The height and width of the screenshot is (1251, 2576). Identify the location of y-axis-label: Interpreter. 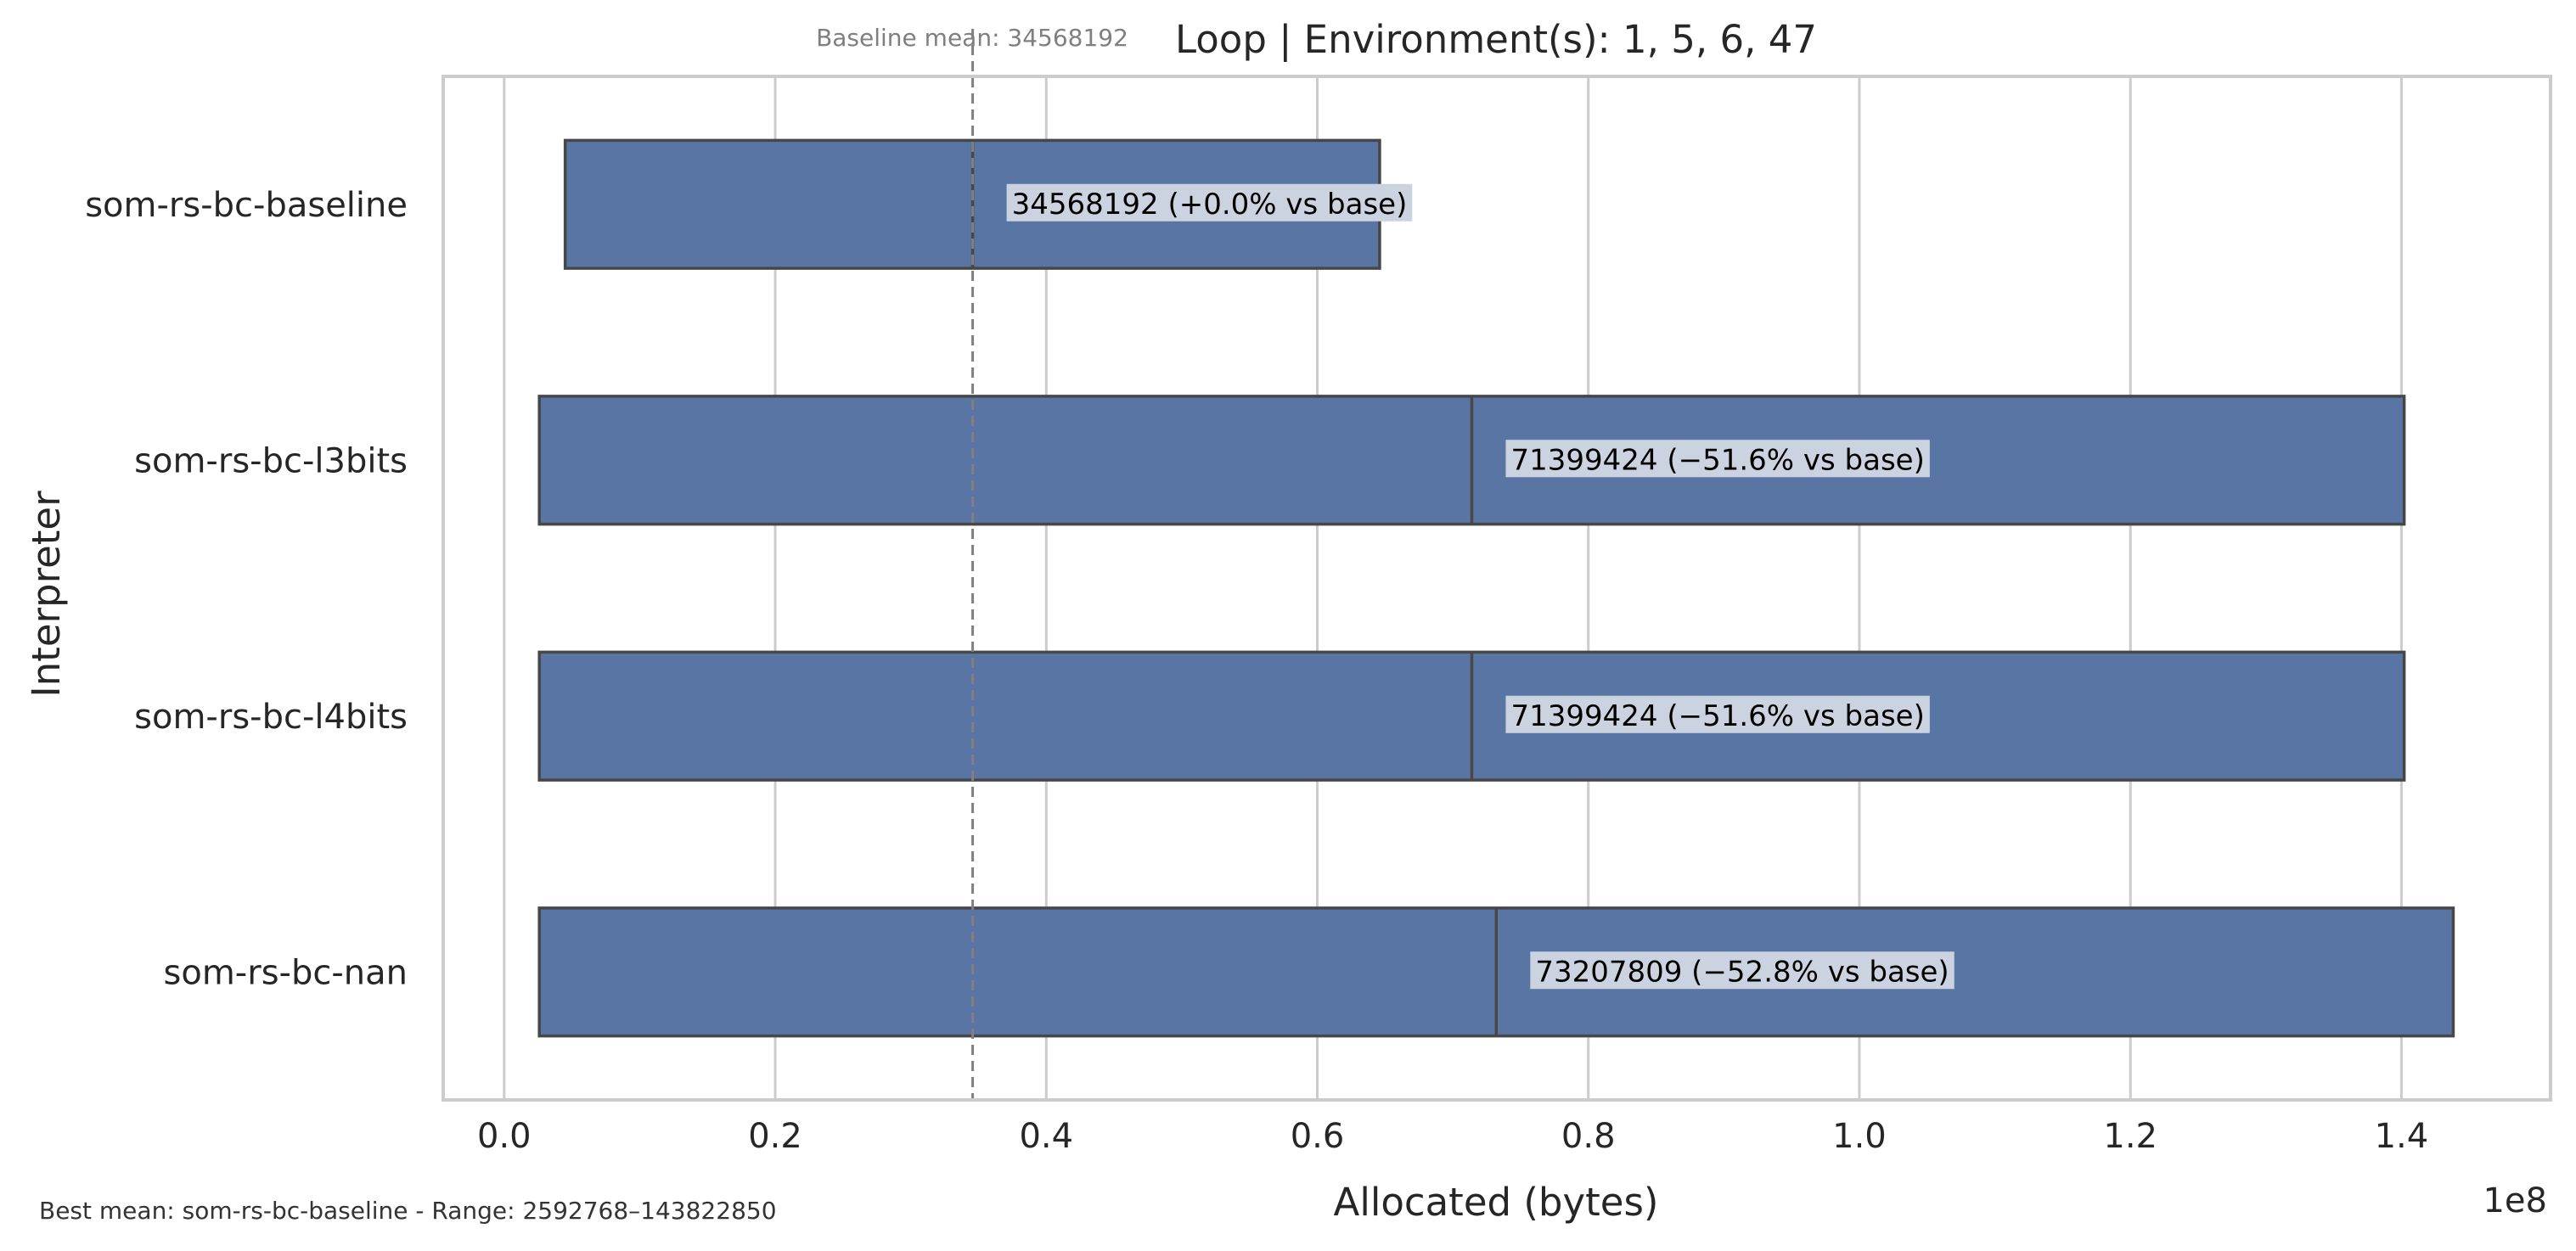
(46, 594).